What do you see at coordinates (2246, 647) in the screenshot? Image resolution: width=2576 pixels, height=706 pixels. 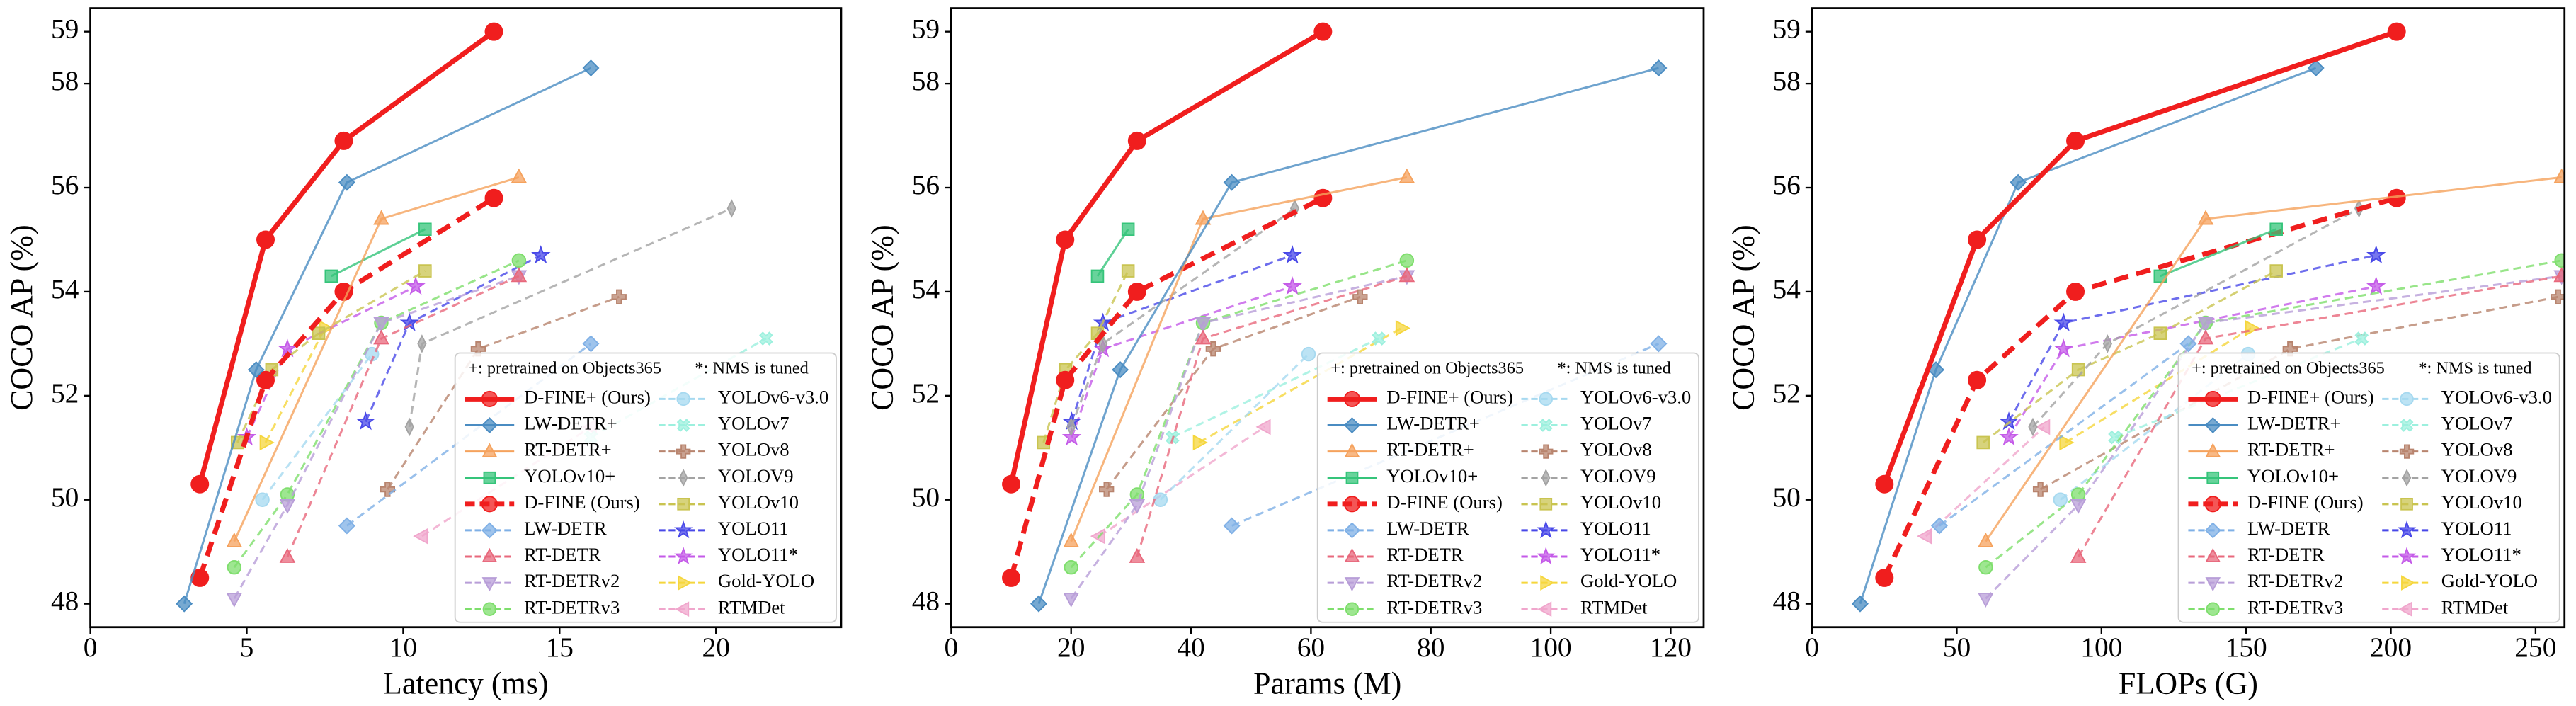 I see `x-tick-label: 150` at bounding box center [2246, 647].